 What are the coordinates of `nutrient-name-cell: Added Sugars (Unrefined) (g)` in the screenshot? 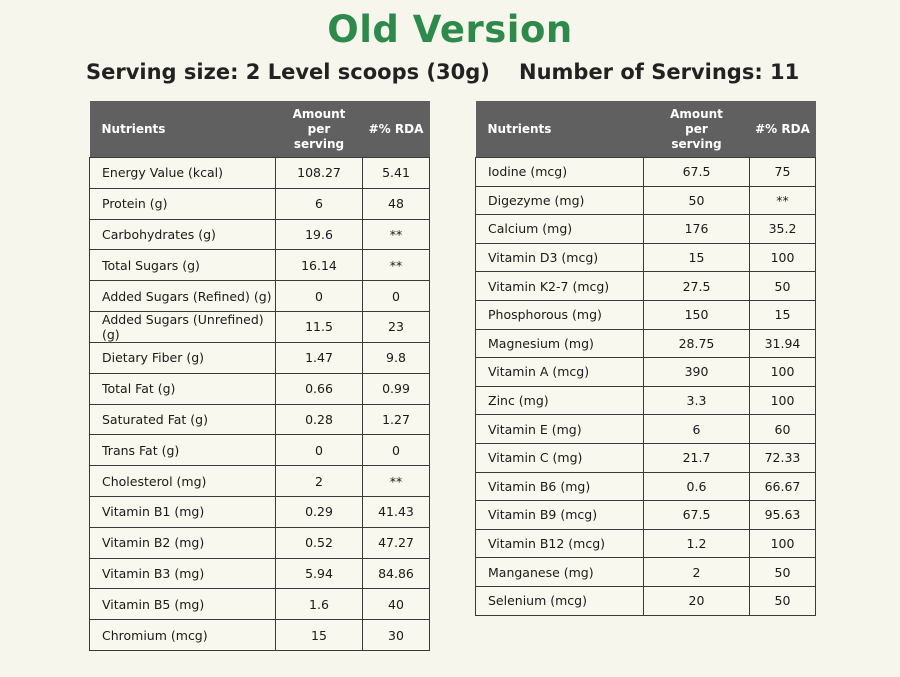 It's located at (182, 326).